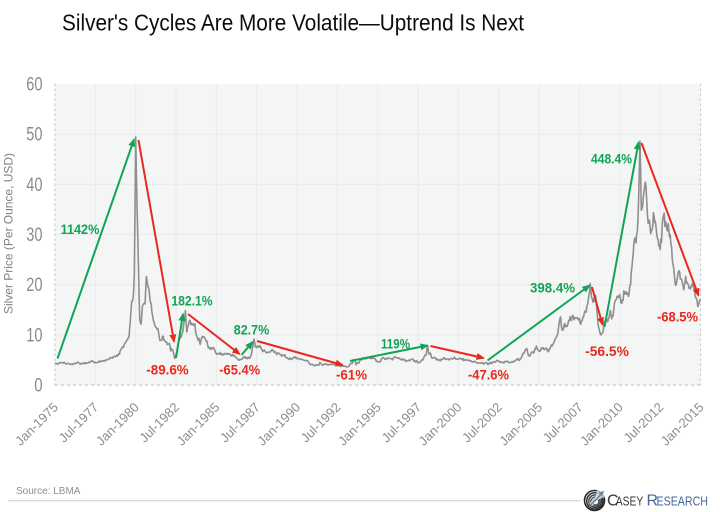 Image resolution: width=720 pixels, height=512 pixels. Describe the element at coordinates (167, 370) in the screenshot. I see `svg-text: -89.6%` at that location.